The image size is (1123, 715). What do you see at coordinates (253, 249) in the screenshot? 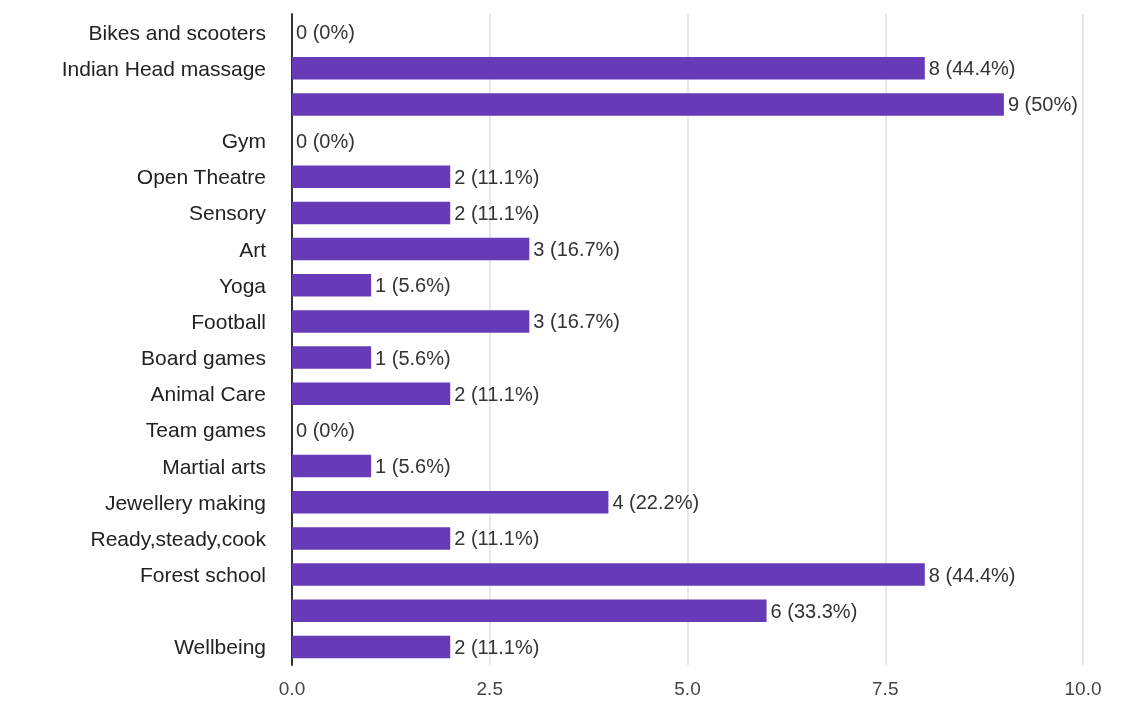
I see `y-tick-label: Art` at bounding box center [253, 249].